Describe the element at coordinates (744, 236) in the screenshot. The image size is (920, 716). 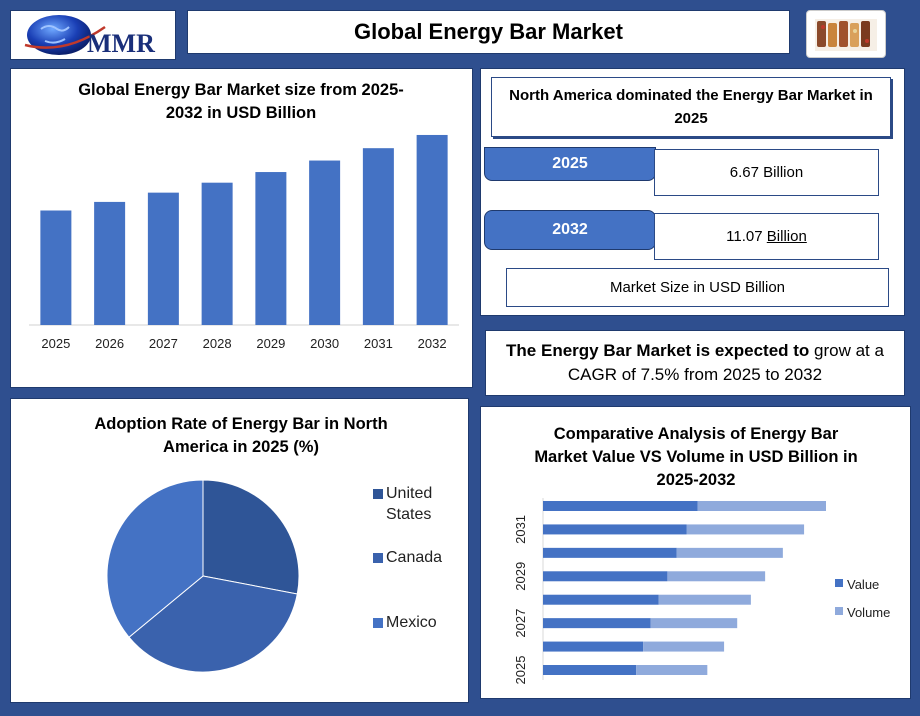
I see `value-2032-number: 11.07` at that location.